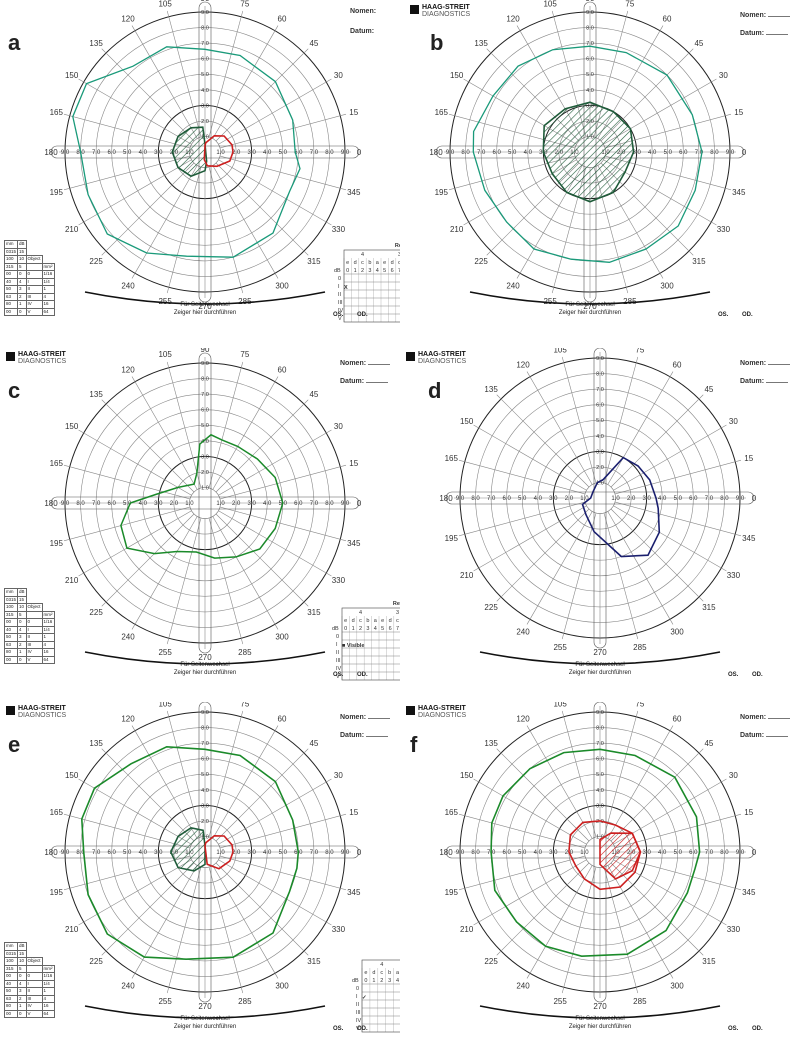 This screenshot has height=1050, width=800. What do you see at coordinates (467, 575) in the screenshot?
I see `degree-label: 210` at bounding box center [467, 575].